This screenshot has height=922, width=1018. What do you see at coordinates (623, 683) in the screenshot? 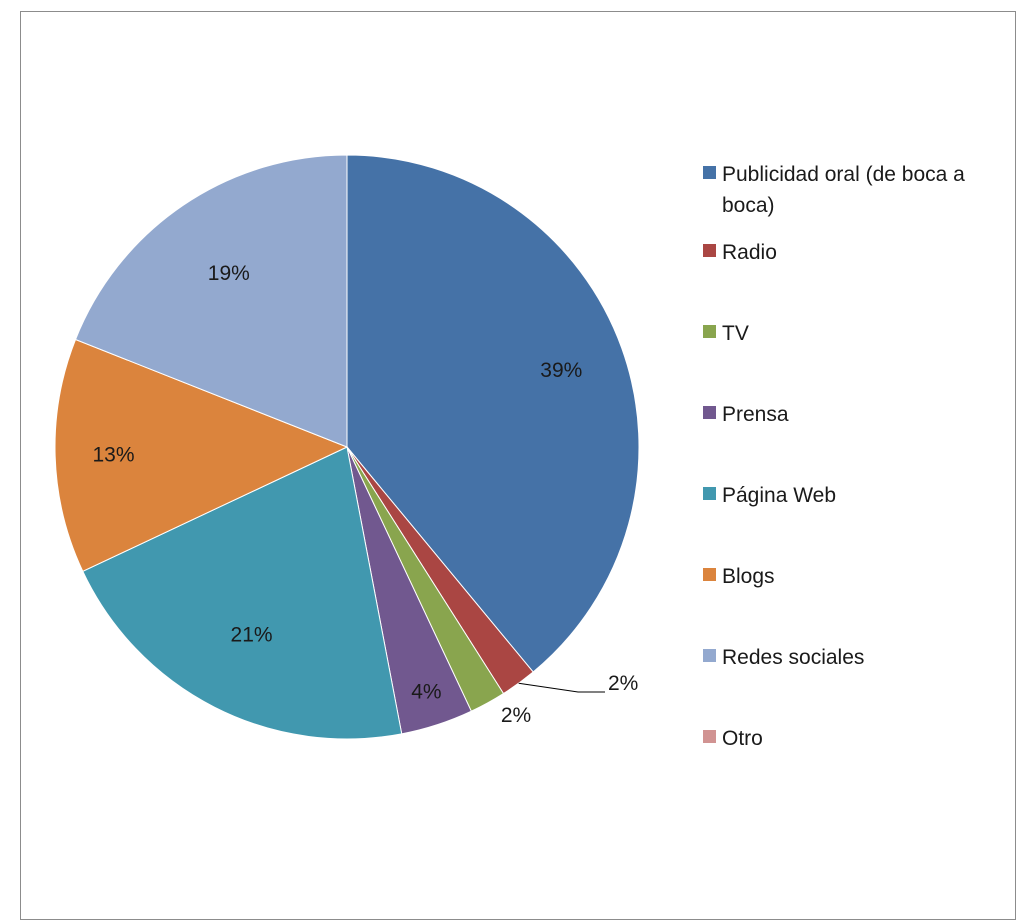
I see `data-label-2: 2%` at bounding box center [623, 683].